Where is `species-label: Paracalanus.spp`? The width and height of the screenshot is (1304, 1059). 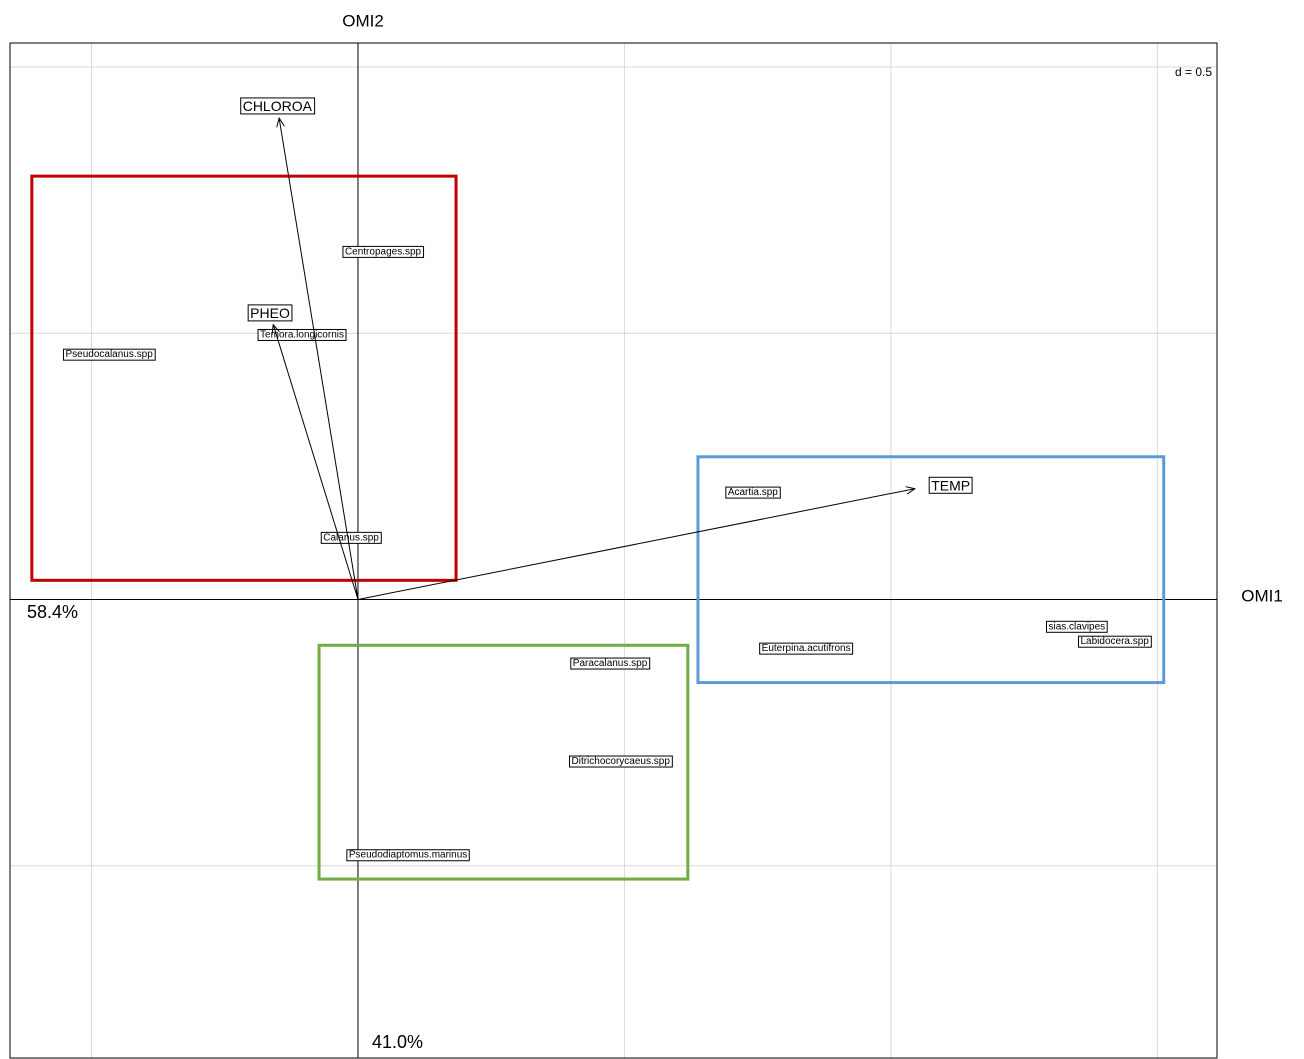
species-label: Paracalanus.spp is located at coordinates (610, 663).